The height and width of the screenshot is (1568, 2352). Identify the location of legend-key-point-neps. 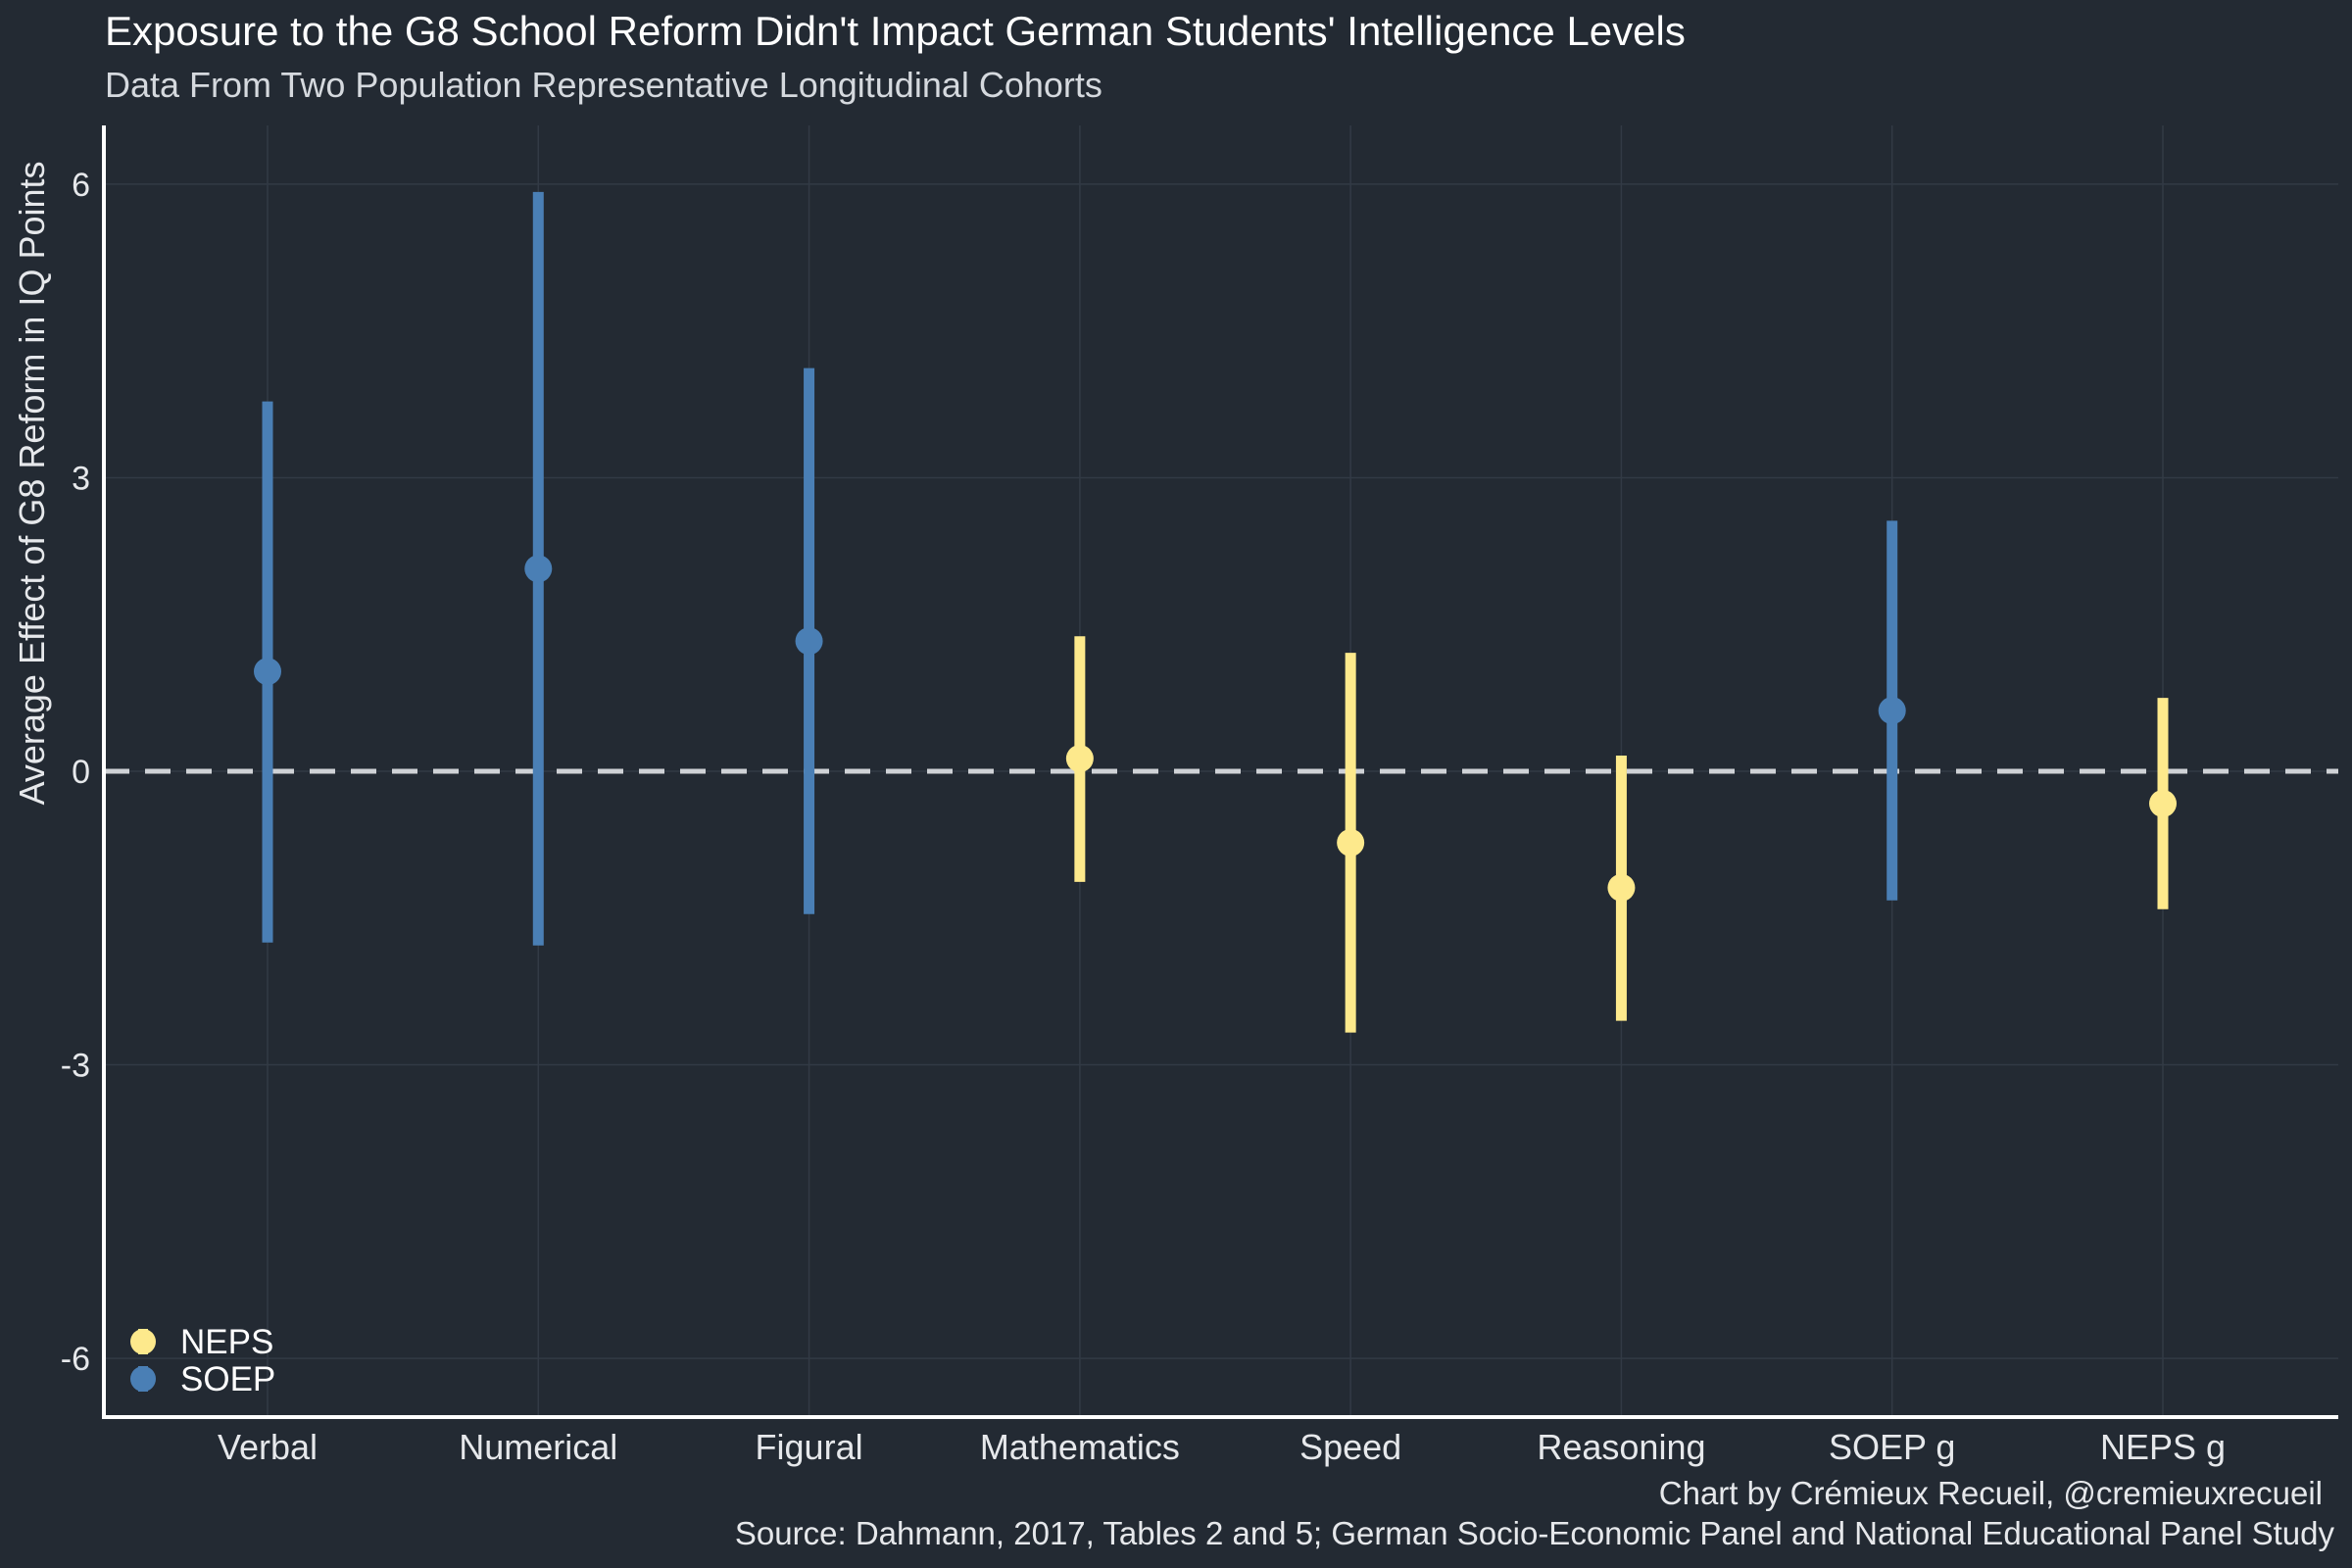
(143, 1341).